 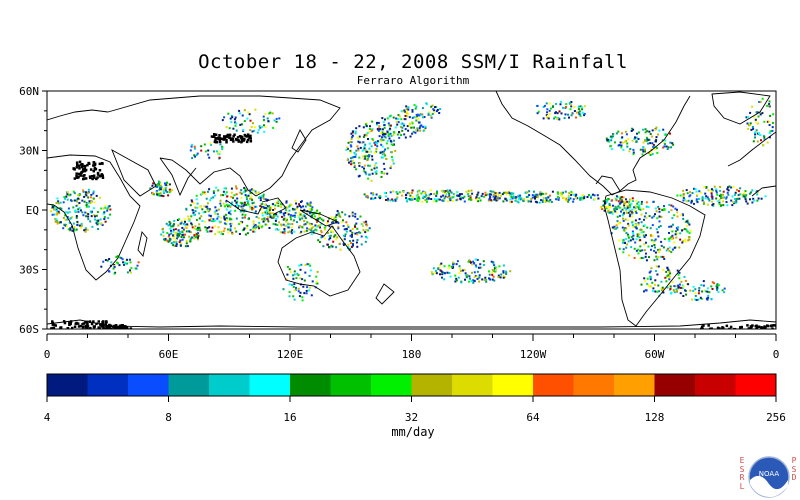 I want to click on colorbar-swatch, so click(x=432, y=385).